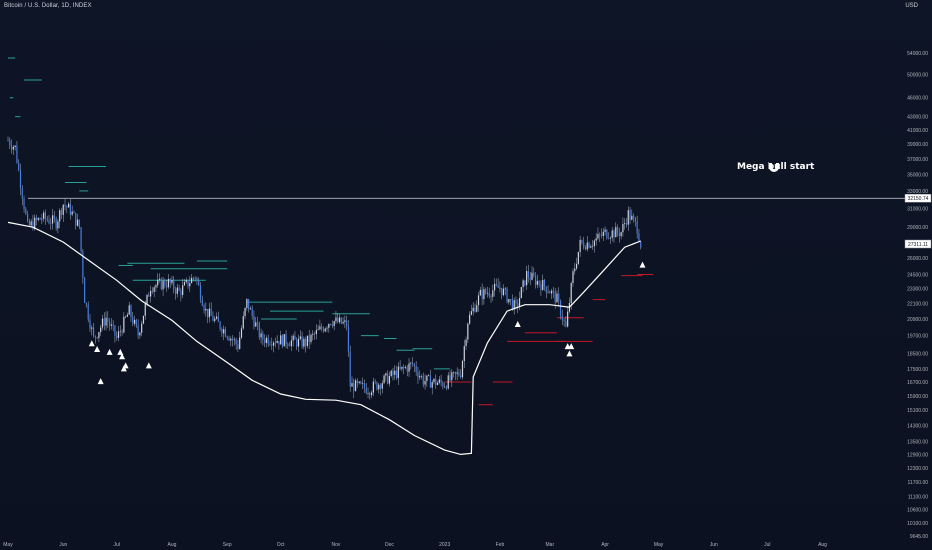  Describe the element at coordinates (917, 99) in the screenshot. I see `y-tick-label: 46000.00` at that location.